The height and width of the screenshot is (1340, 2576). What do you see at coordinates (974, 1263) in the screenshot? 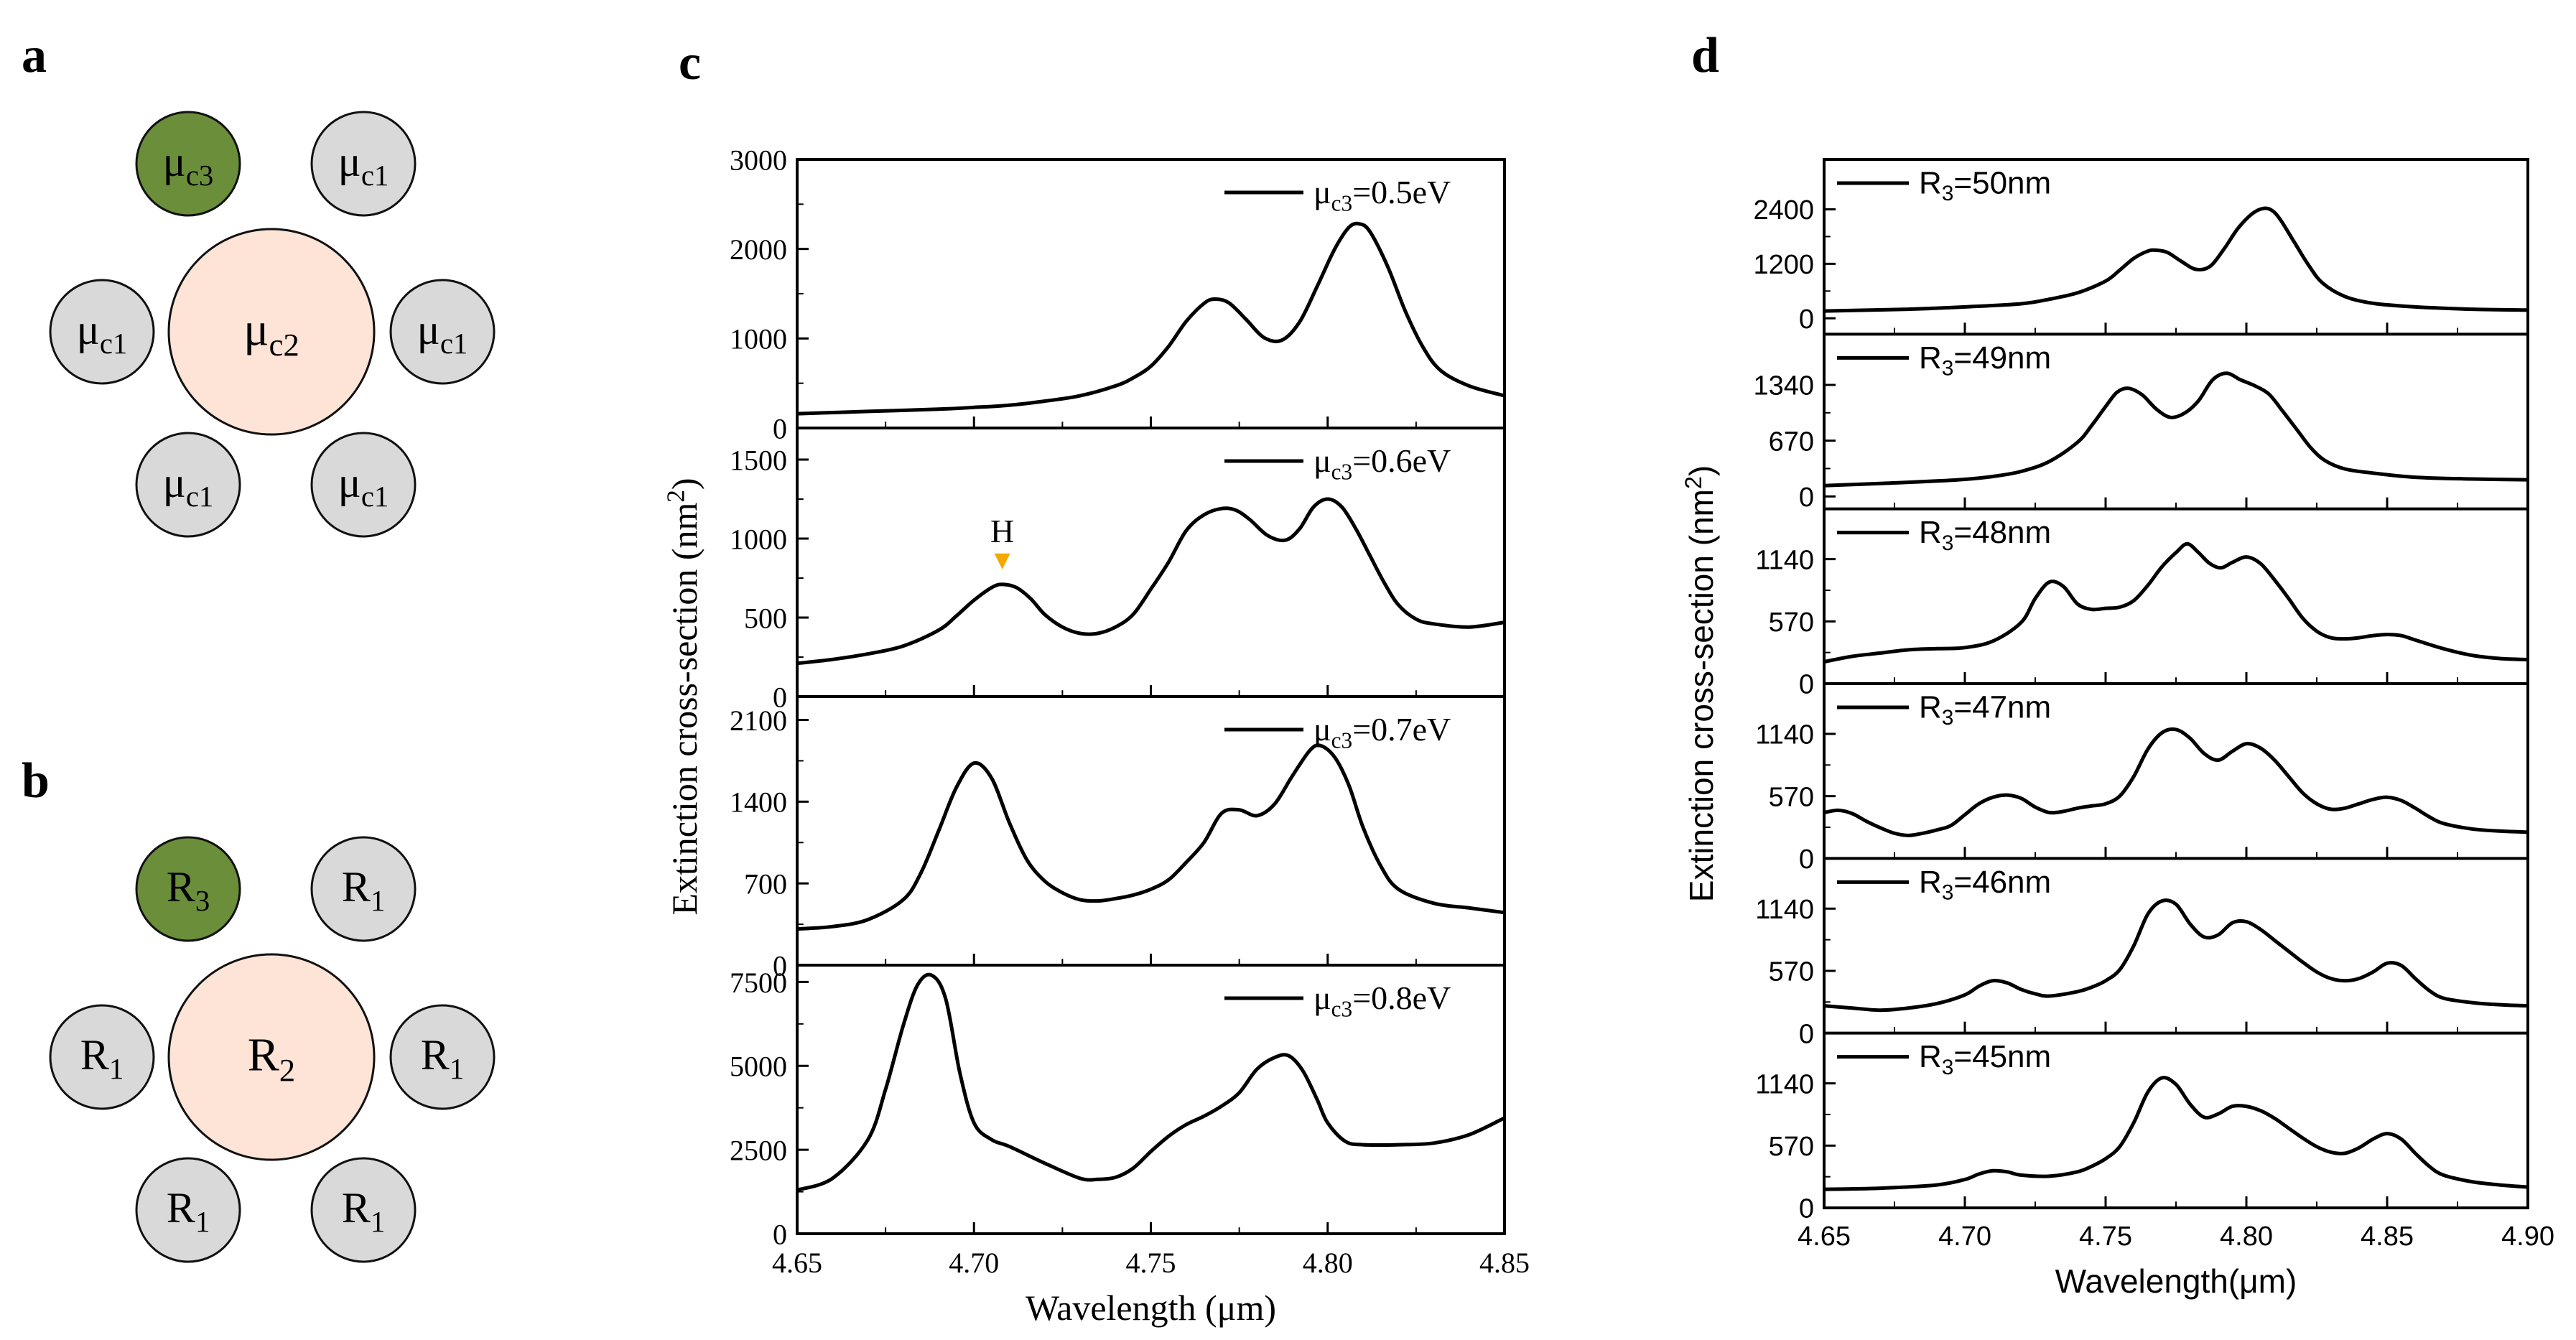
I see `x-tick-label: 4.70` at bounding box center [974, 1263].